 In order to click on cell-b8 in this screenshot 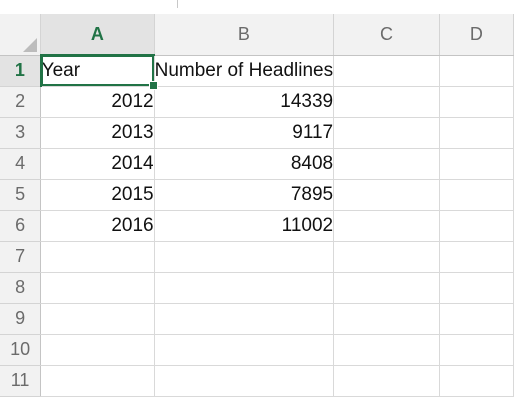, I will do `click(244, 288)`.